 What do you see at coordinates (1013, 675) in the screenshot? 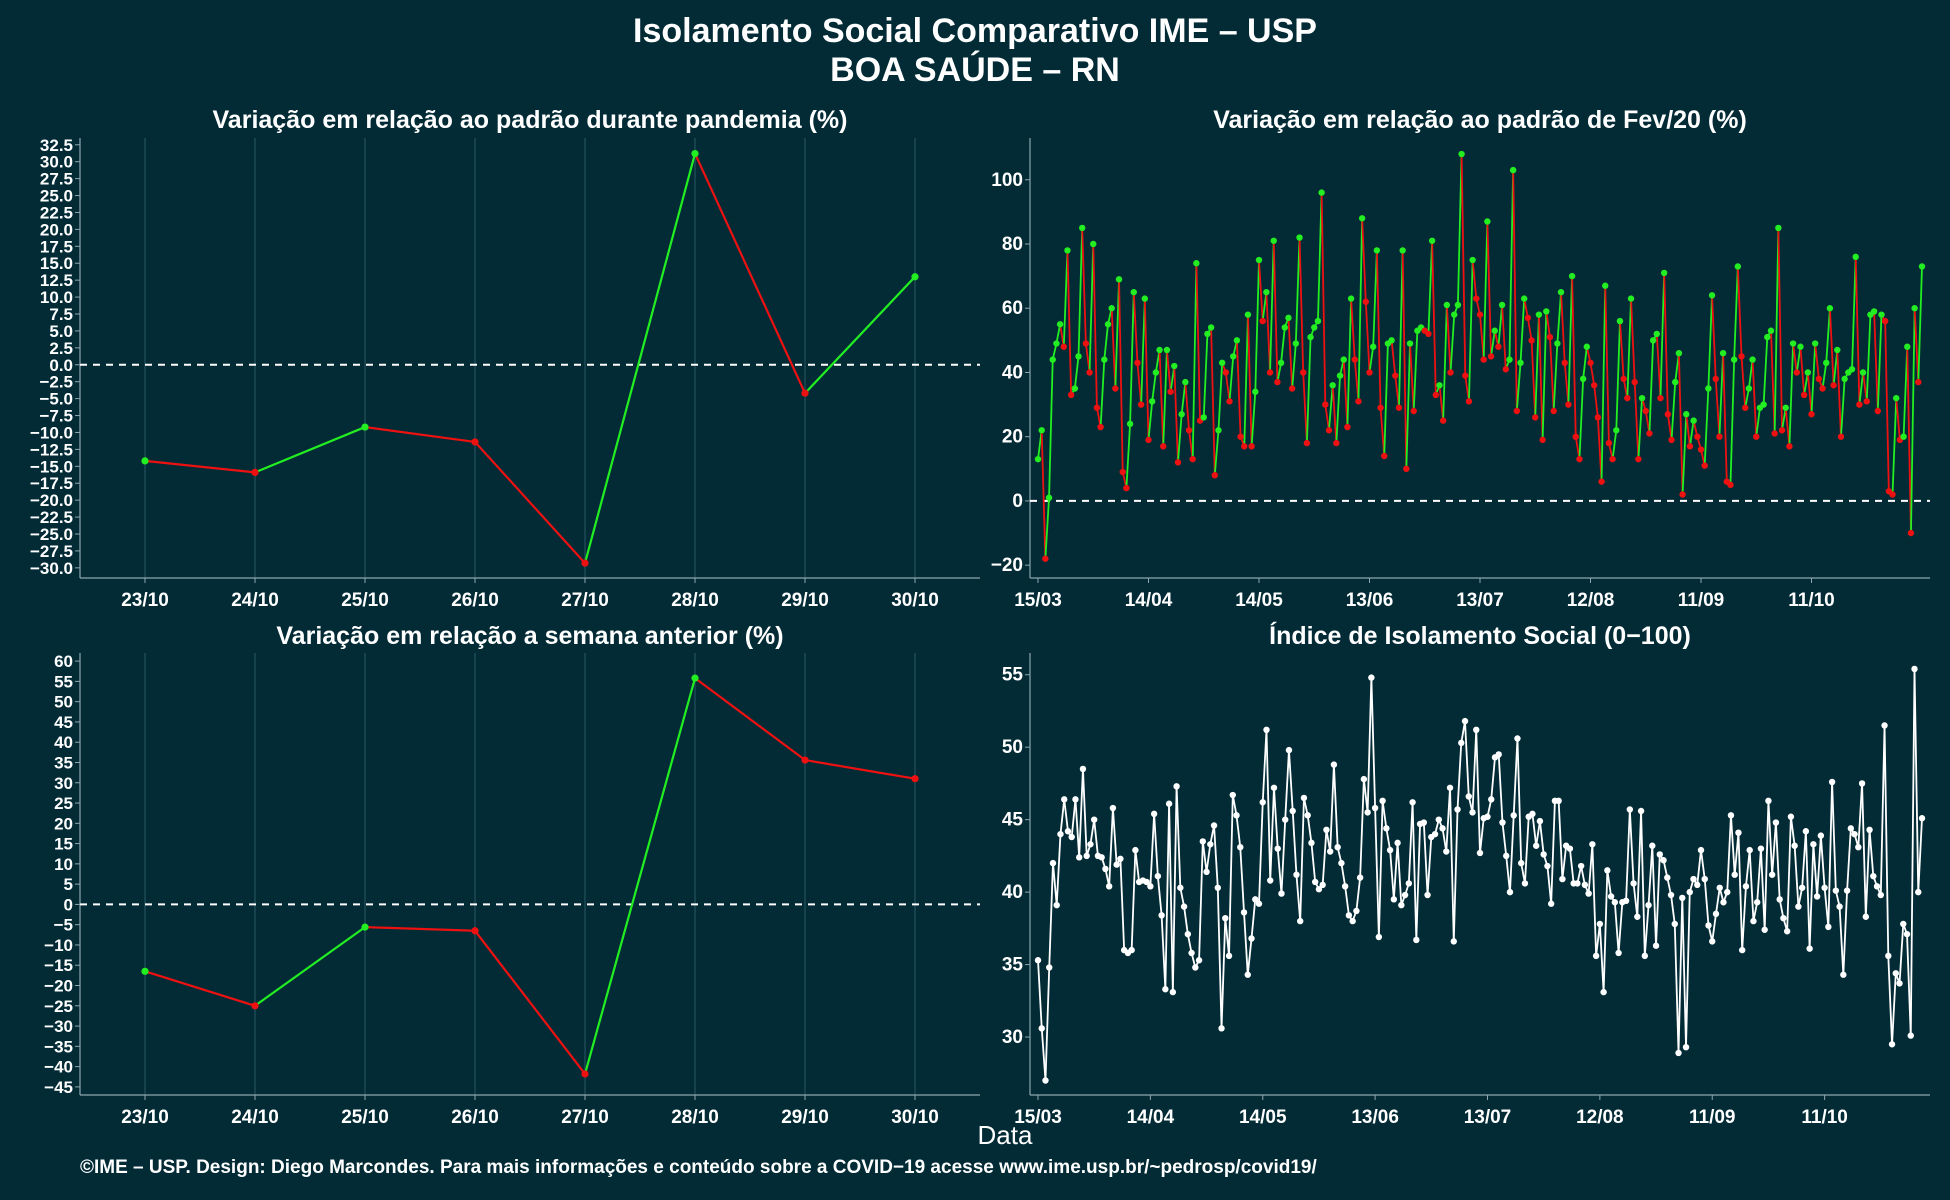
I see `y-tick-label: 55` at bounding box center [1013, 675].